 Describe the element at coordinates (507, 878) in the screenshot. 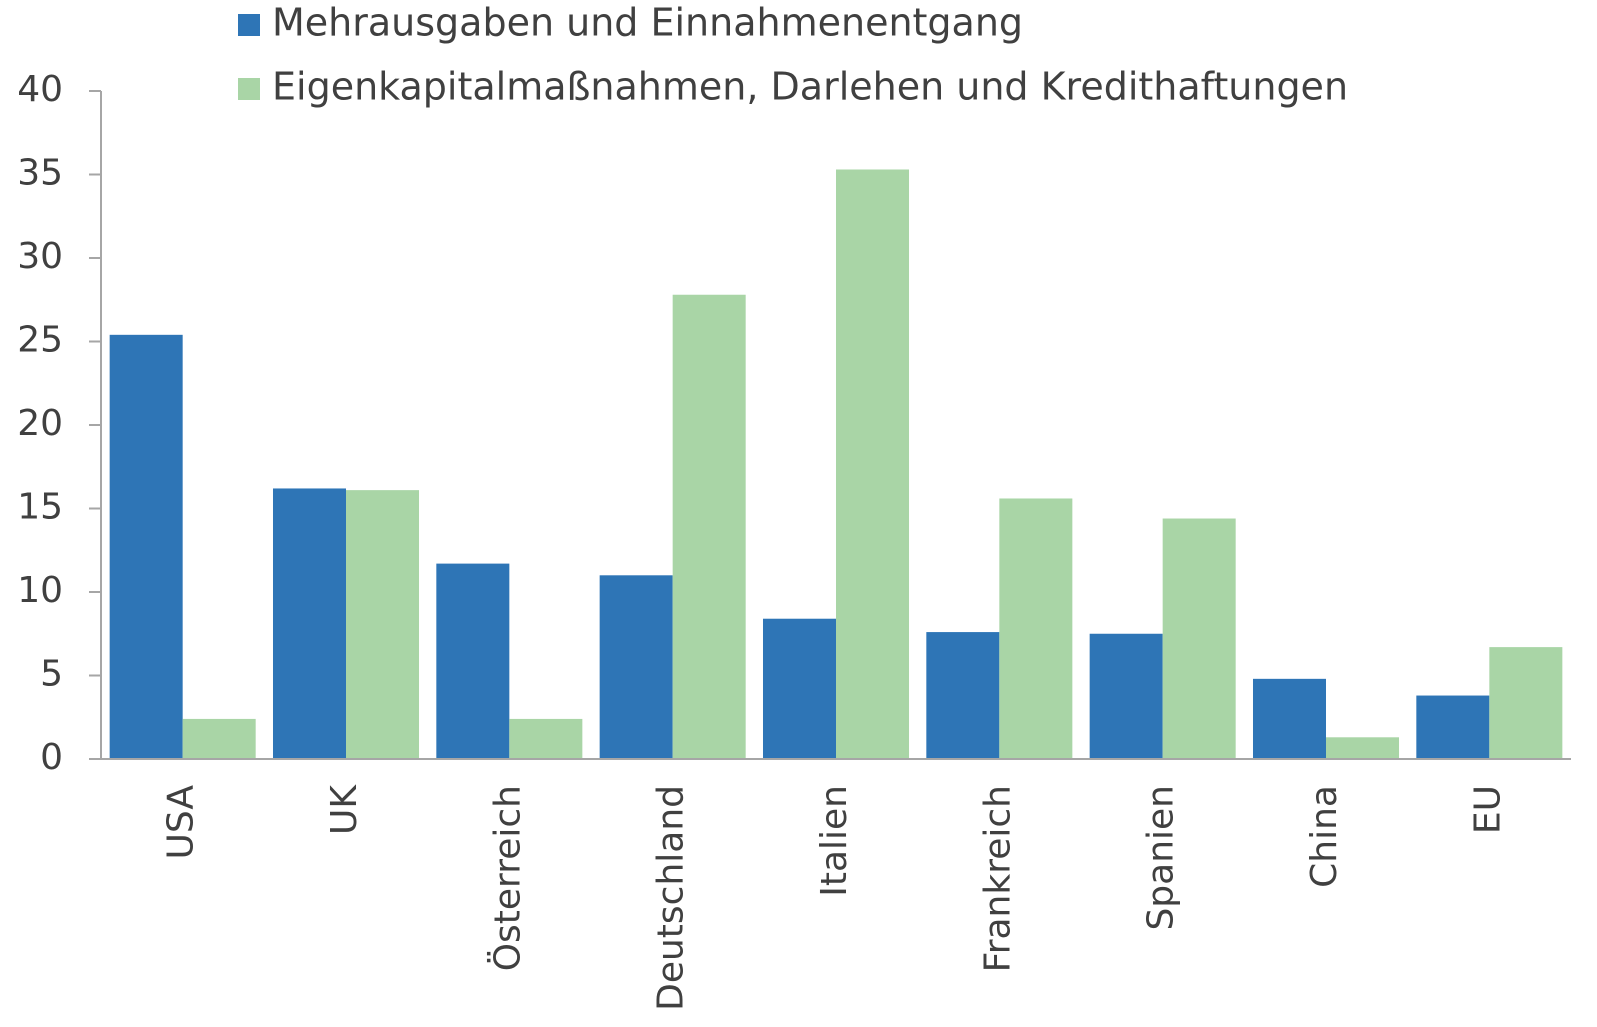

I see `x-tick-label: Österreich` at that location.